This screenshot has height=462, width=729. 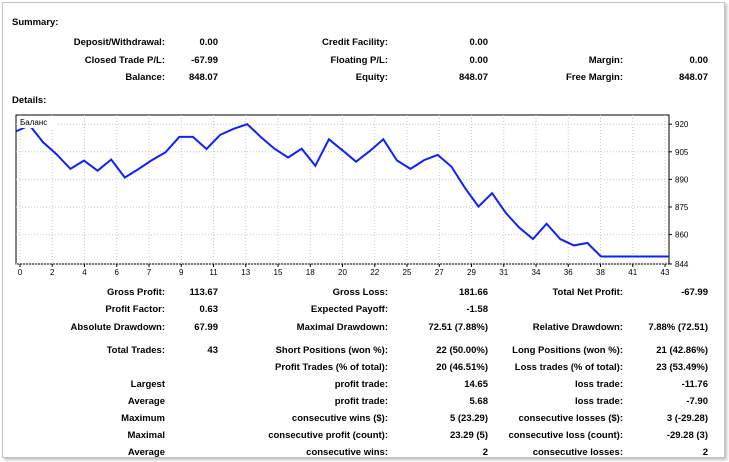 What do you see at coordinates (347, 452) in the screenshot?
I see `avg-cons-wins-label: consecutive wins:` at bounding box center [347, 452].